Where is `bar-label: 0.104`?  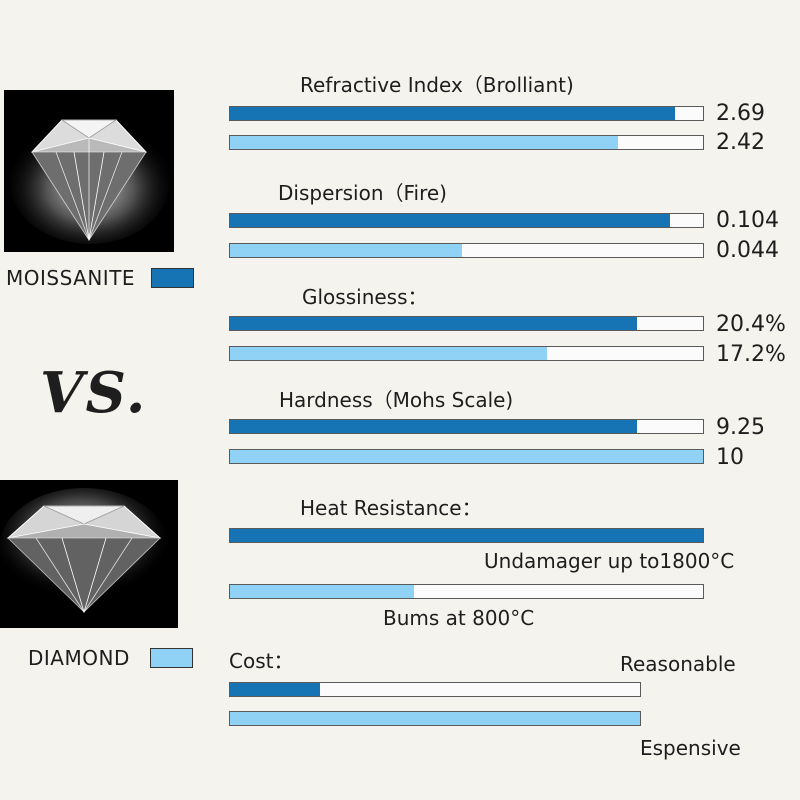 bar-label: 0.104 is located at coordinates (747, 220).